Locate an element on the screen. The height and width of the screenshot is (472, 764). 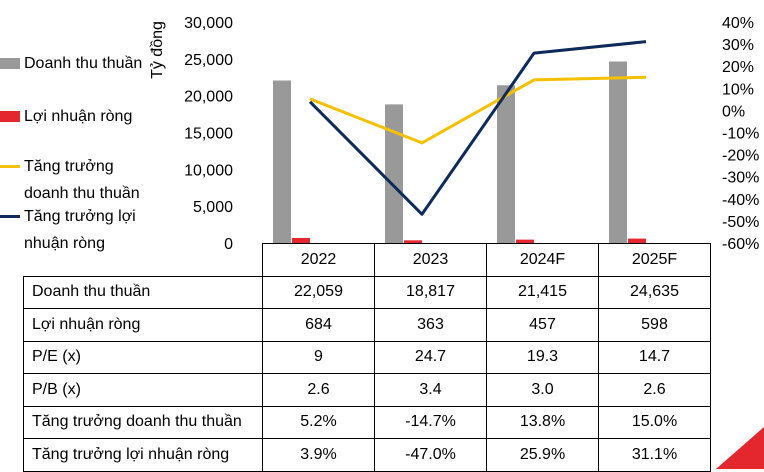
right-tick-label: -30% is located at coordinates (740, 178).